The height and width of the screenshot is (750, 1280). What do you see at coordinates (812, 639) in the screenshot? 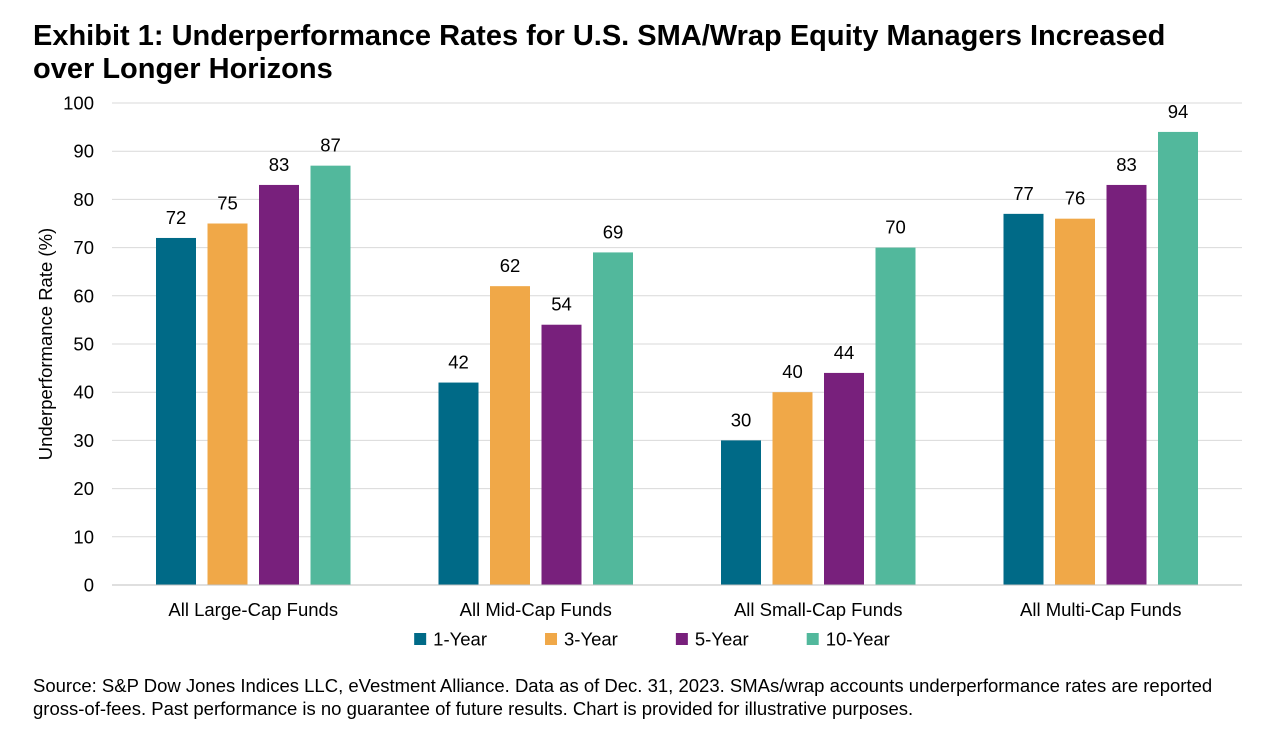
I see `legend-swatch-10-year` at bounding box center [812, 639].